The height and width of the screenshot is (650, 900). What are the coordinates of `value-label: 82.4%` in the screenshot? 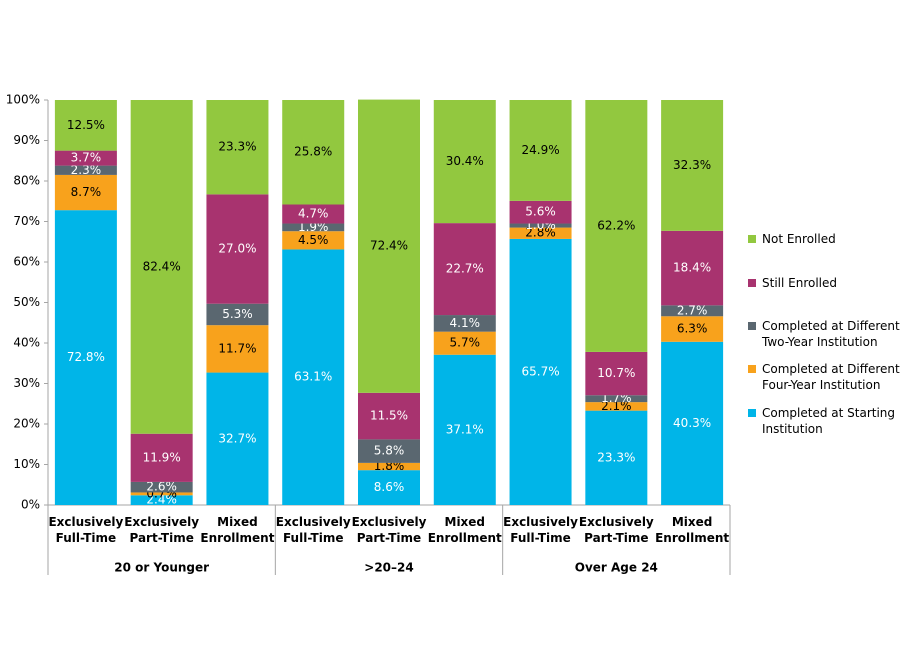 It's located at (162, 266).